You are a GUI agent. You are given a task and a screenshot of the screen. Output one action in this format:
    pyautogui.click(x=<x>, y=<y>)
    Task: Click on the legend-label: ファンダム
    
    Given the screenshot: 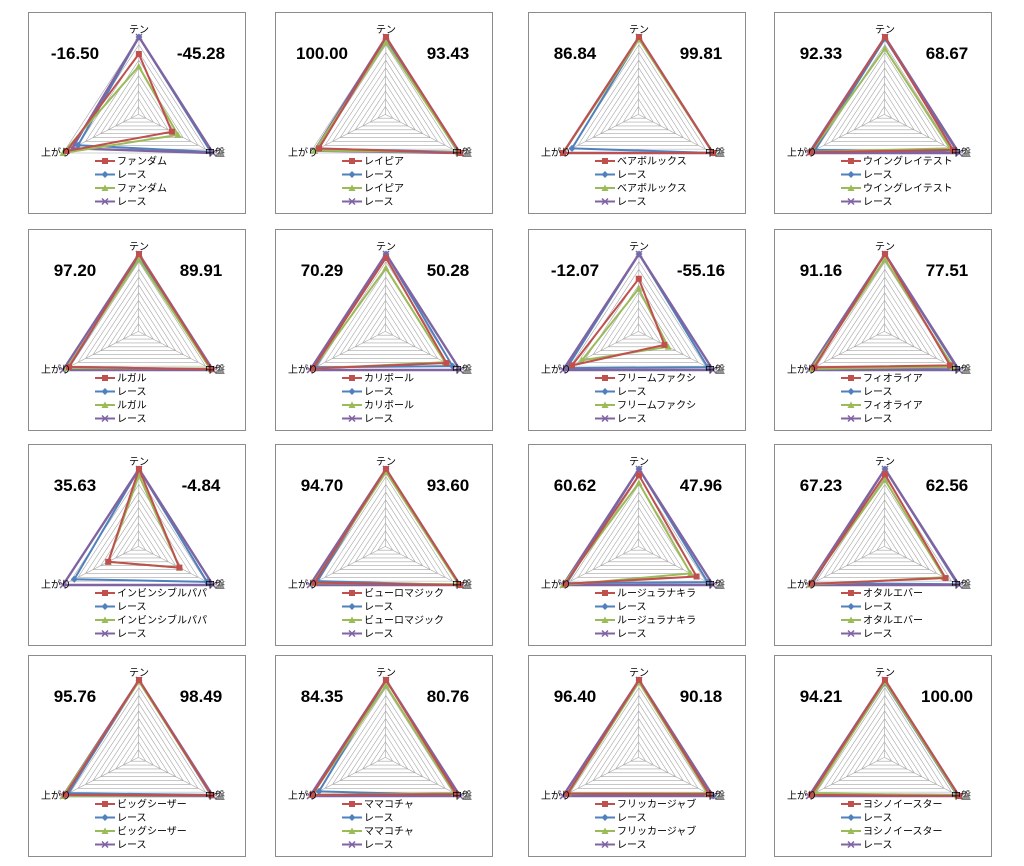 What is the action you would take?
    pyautogui.click(x=142, y=188)
    